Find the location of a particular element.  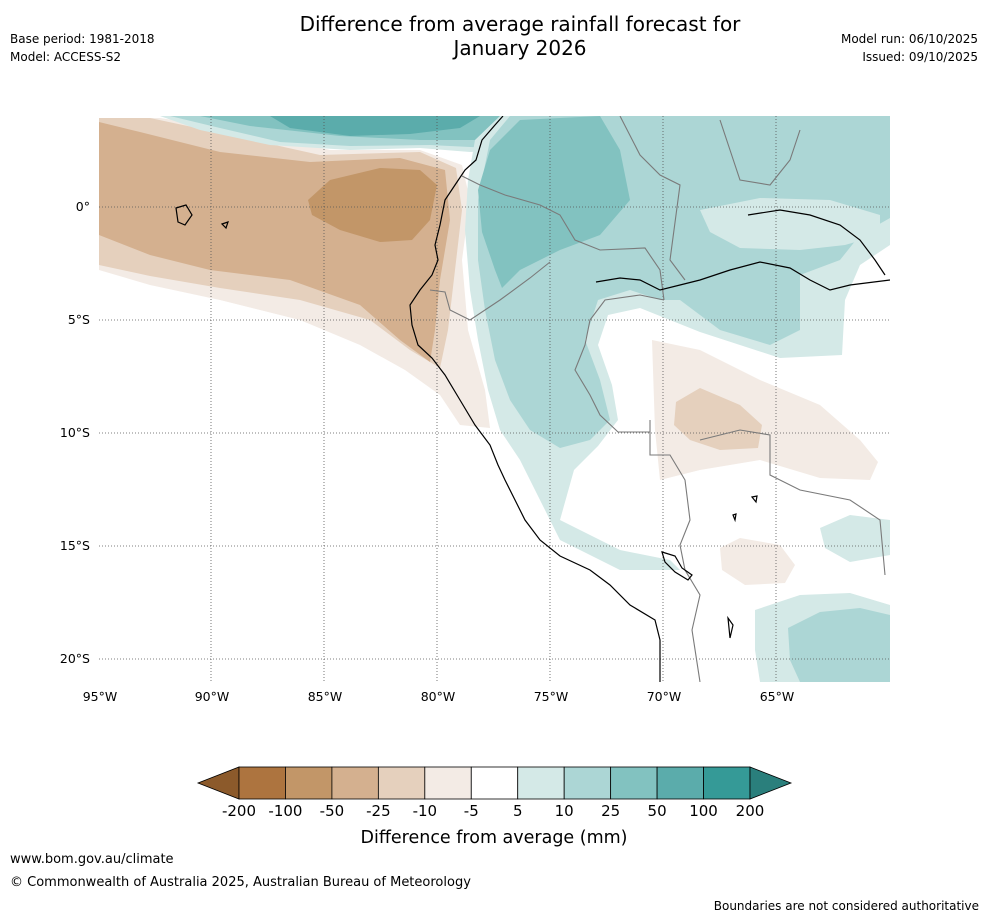

border-ecuador-peru is located at coordinates (490, 291).